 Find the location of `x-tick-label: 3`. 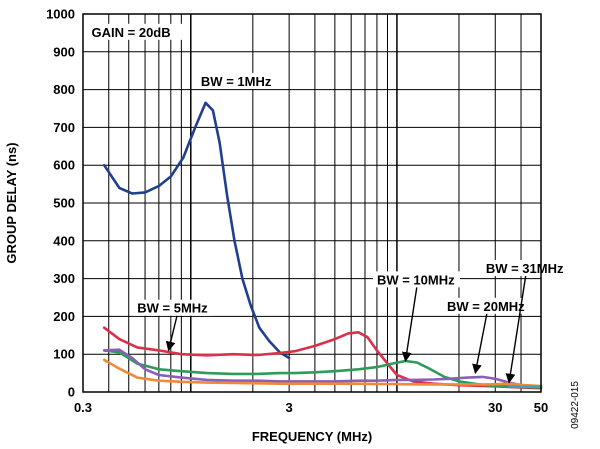

x-tick-label: 3 is located at coordinates (289, 407).